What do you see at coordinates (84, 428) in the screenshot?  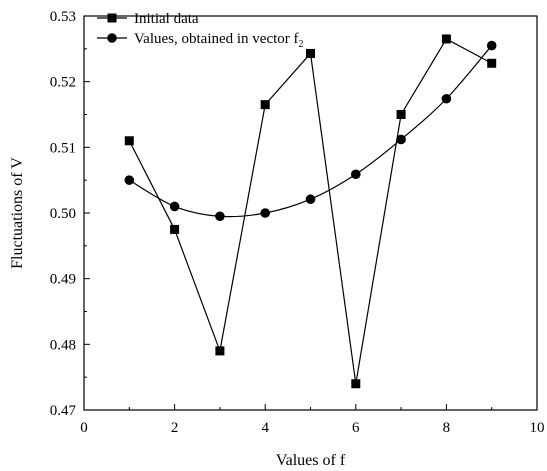 I see `x-tick-label: 0` at bounding box center [84, 428].